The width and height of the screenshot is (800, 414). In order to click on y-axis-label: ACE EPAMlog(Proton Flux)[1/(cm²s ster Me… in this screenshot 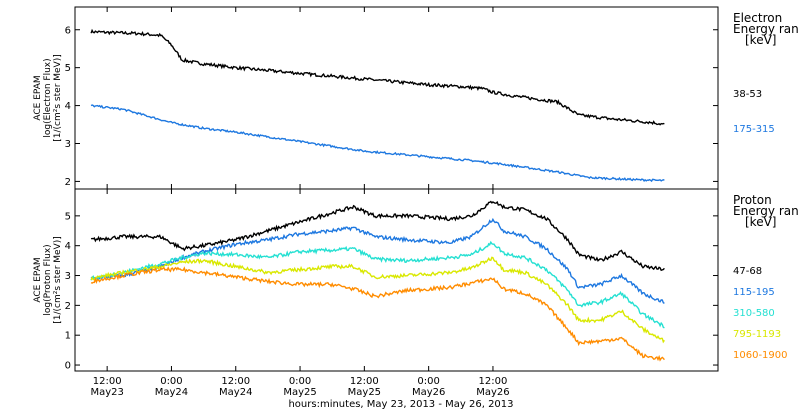, I will do `click(48, 279)`.